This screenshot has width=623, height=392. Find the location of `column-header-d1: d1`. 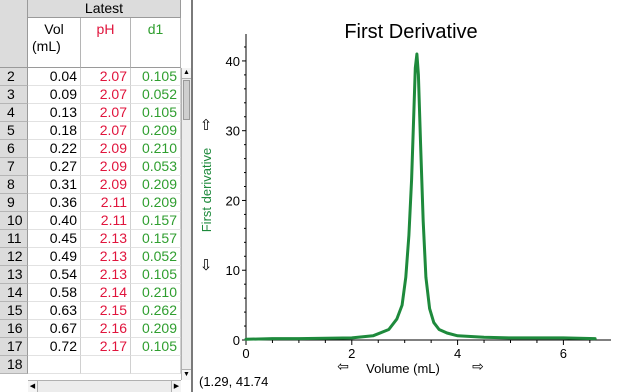

column-header-d1: d1 is located at coordinates (156, 43).